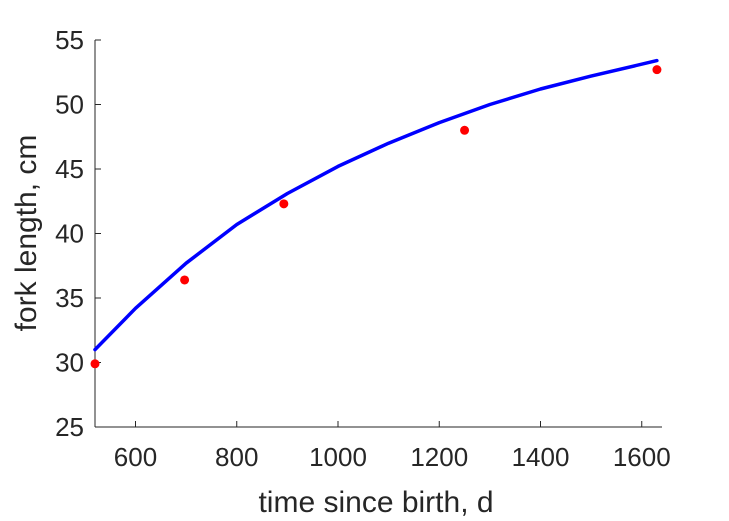  Describe the element at coordinates (541, 457) in the screenshot. I see `x-tick-label: 1400` at that location.